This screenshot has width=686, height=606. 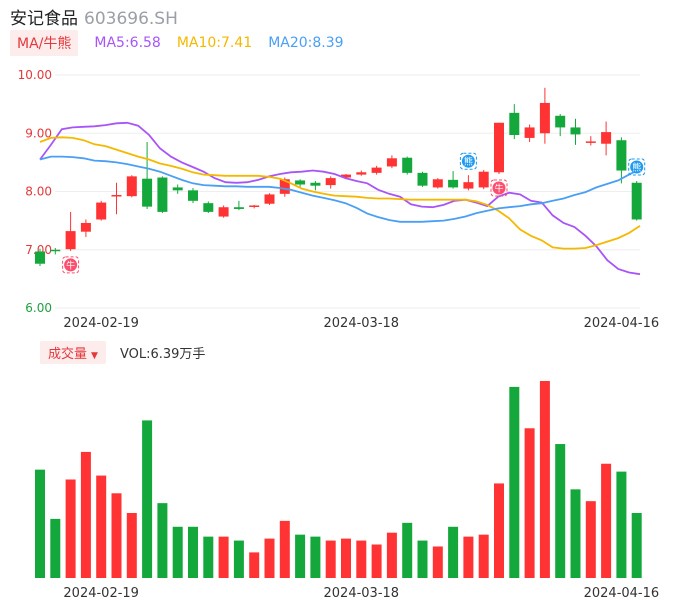 I want to click on price-date-label: 2024-03-18, so click(x=362, y=323).